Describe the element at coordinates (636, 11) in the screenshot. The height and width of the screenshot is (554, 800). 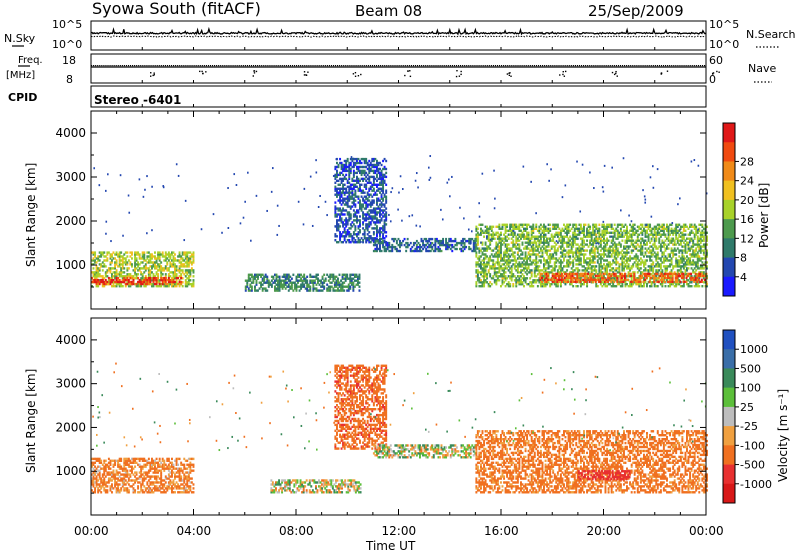
I see `date-title: 25/Sep/2009` at that location.